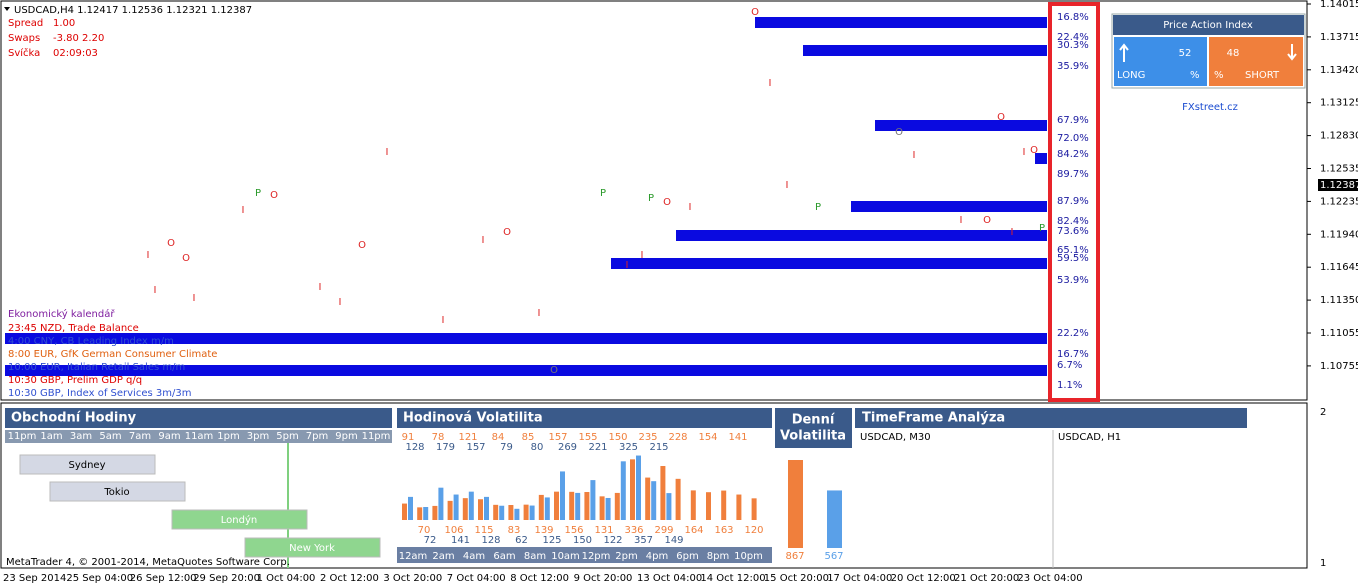  What do you see at coordinates (99, 393) in the screenshot?
I see `calendar-event: 10:30 GBP, Index of Services 3m/3m` at bounding box center [99, 393].